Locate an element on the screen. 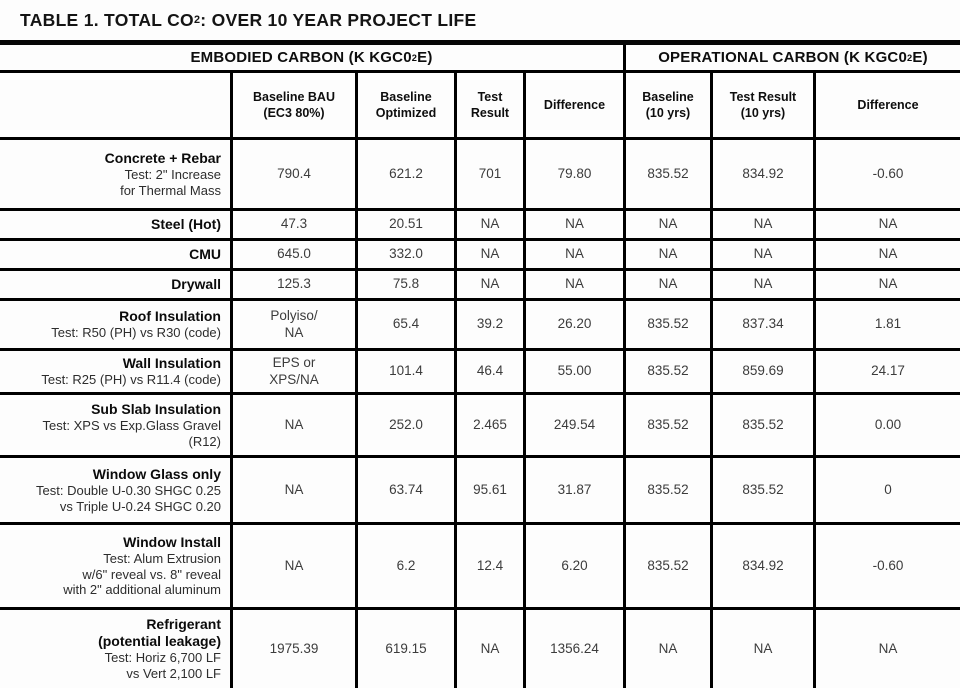  cell-value: 834.92 is located at coordinates (764, 566).